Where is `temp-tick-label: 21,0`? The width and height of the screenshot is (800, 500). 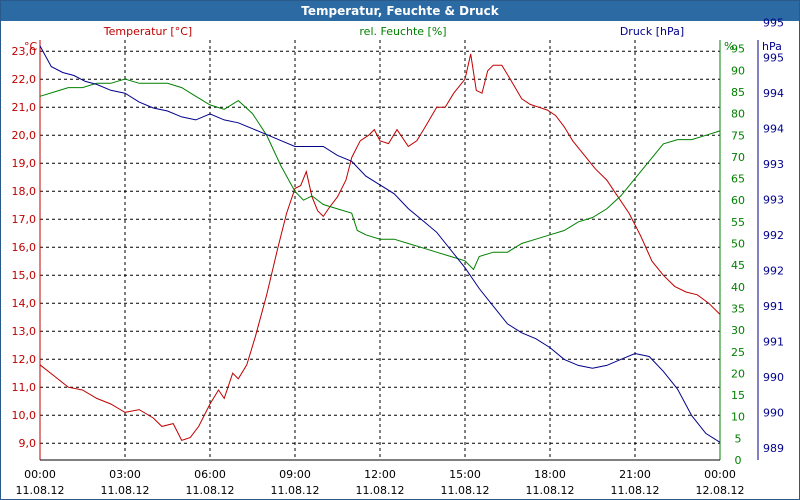
temp-tick-label: 21,0 is located at coordinates (24, 107).